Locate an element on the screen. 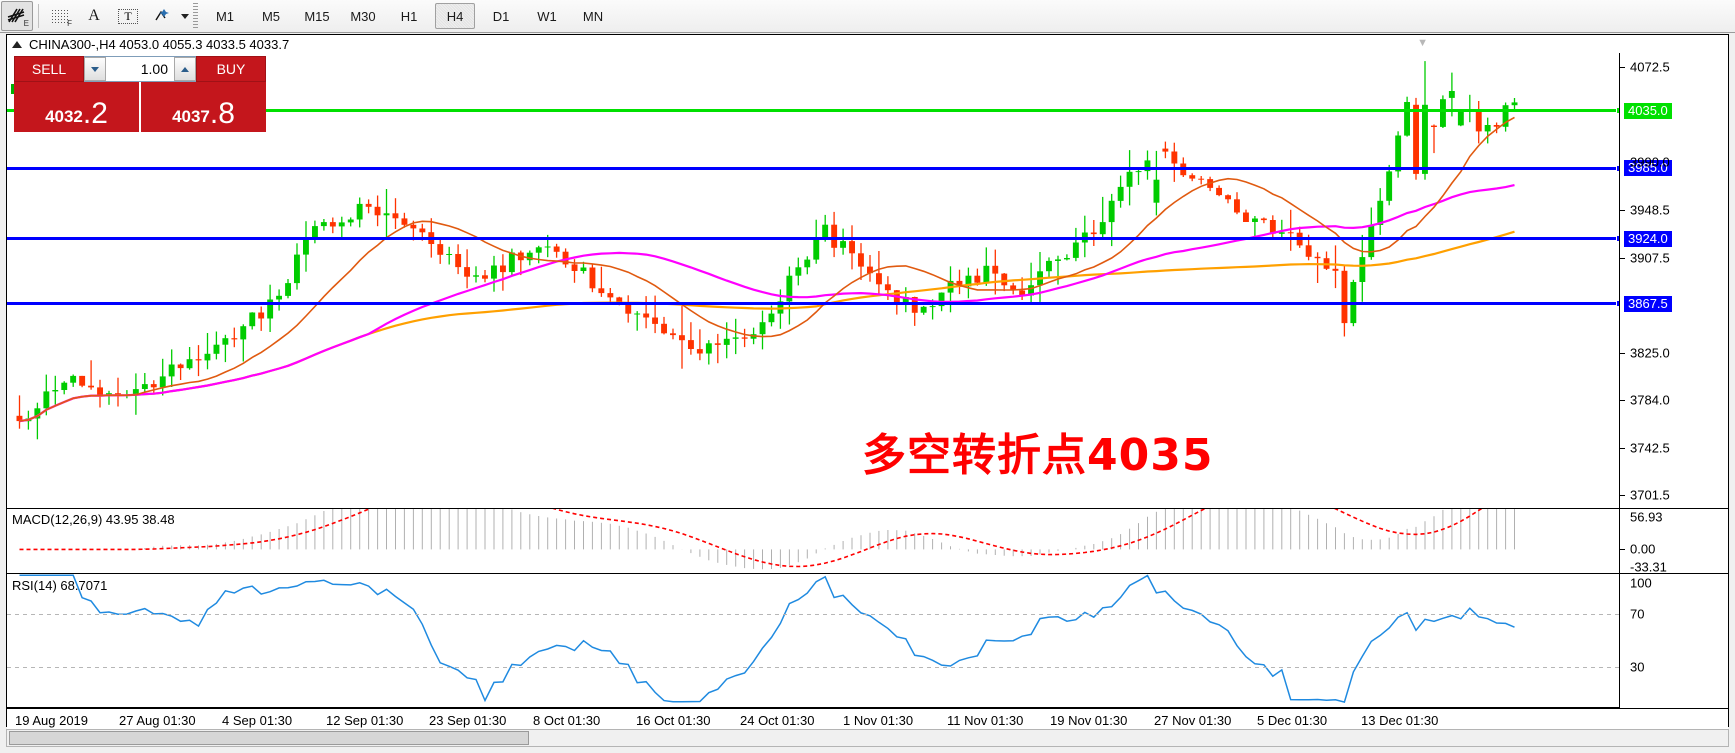 The height and width of the screenshot is (753, 1735). volume-stepper: 1.00 is located at coordinates (140, 69).